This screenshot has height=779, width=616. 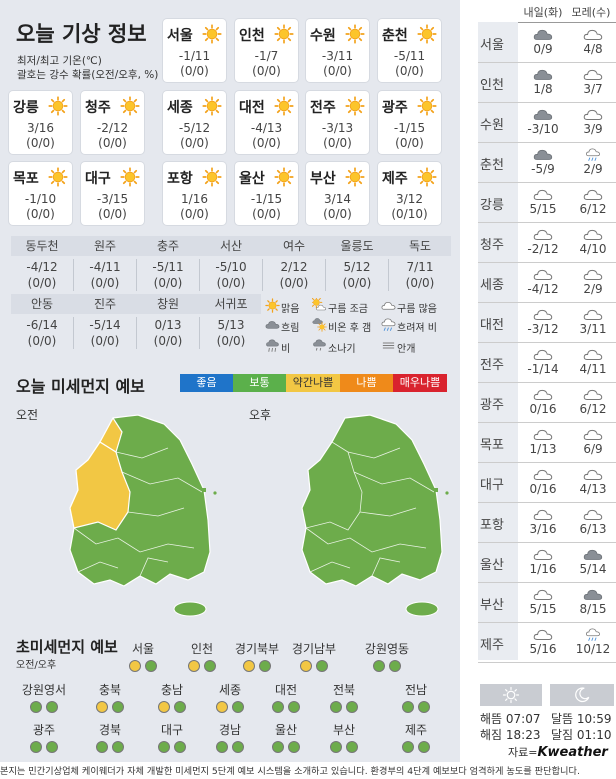 I want to click on forecast-day1-temp: 1/16, so click(x=543, y=569).